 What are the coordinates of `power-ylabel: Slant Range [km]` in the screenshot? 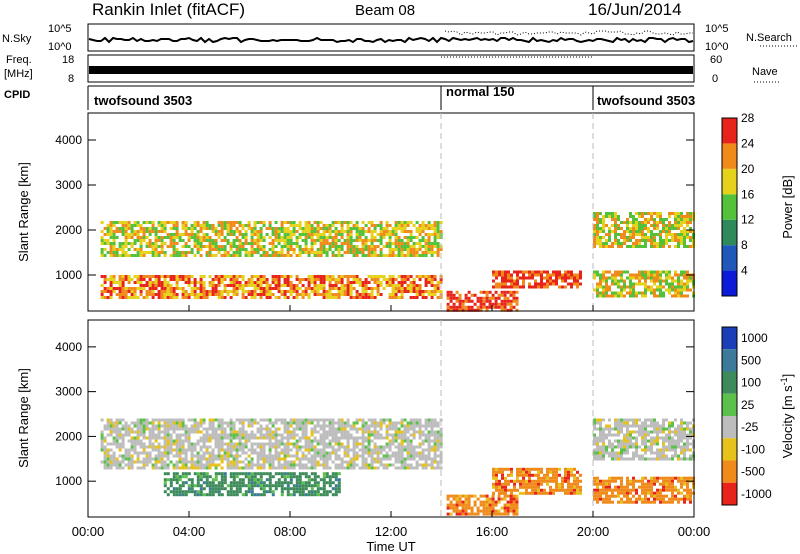 It's located at (23, 212).